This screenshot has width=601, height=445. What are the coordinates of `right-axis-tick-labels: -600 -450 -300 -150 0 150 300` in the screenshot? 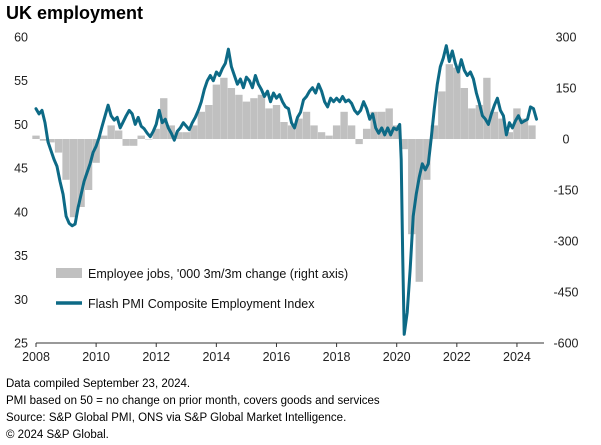 It's located at (565, 191).